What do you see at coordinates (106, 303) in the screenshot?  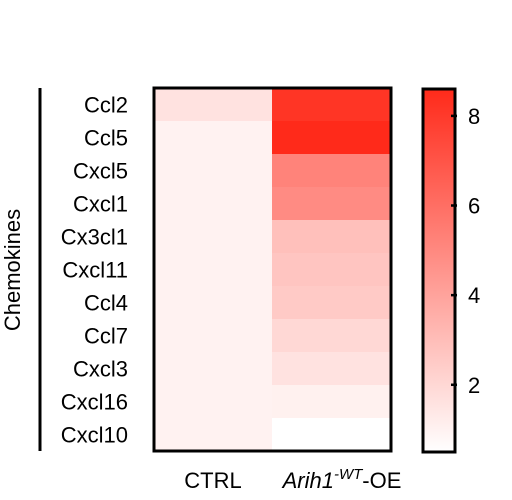 I see `row-label-ccl4: Ccl4` at bounding box center [106, 303].